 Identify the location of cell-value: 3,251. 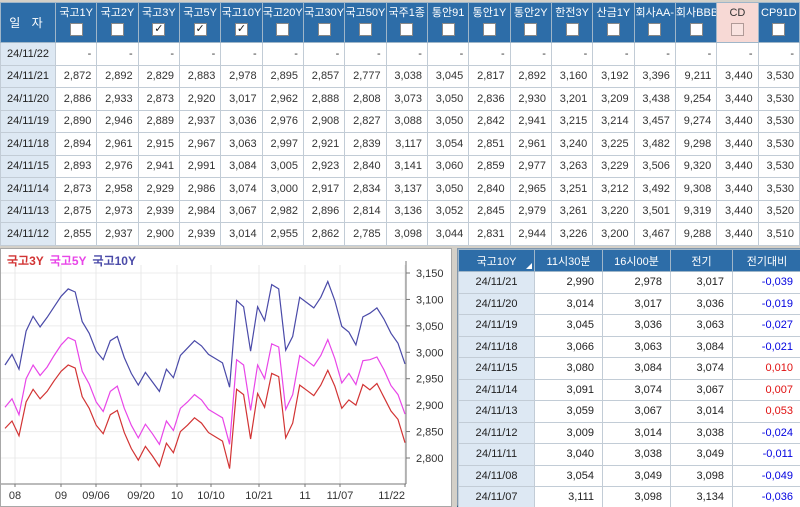
(572, 189).